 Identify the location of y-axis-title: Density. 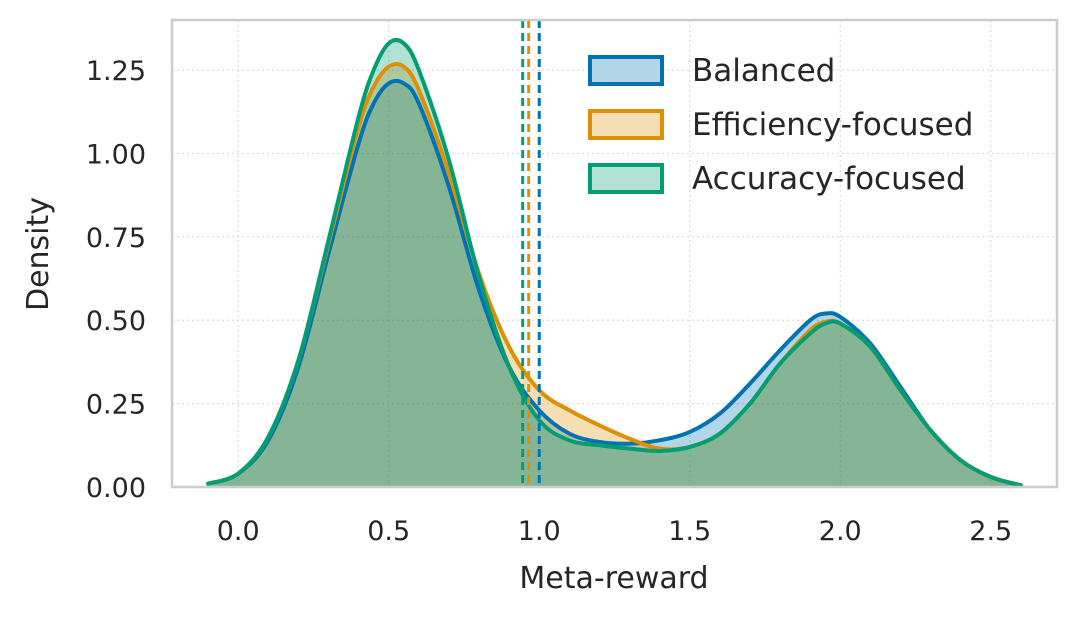
(38, 254).